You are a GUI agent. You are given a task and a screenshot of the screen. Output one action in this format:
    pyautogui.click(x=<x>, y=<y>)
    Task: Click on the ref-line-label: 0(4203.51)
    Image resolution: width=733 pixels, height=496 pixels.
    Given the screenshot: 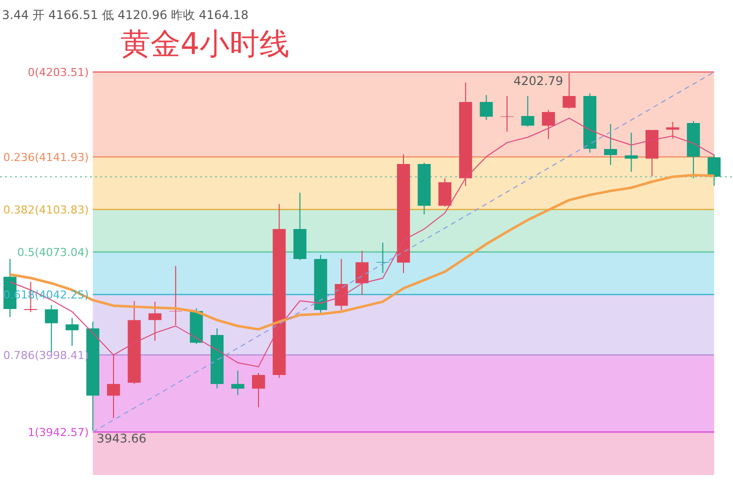 What is the action you would take?
    pyautogui.click(x=58, y=72)
    